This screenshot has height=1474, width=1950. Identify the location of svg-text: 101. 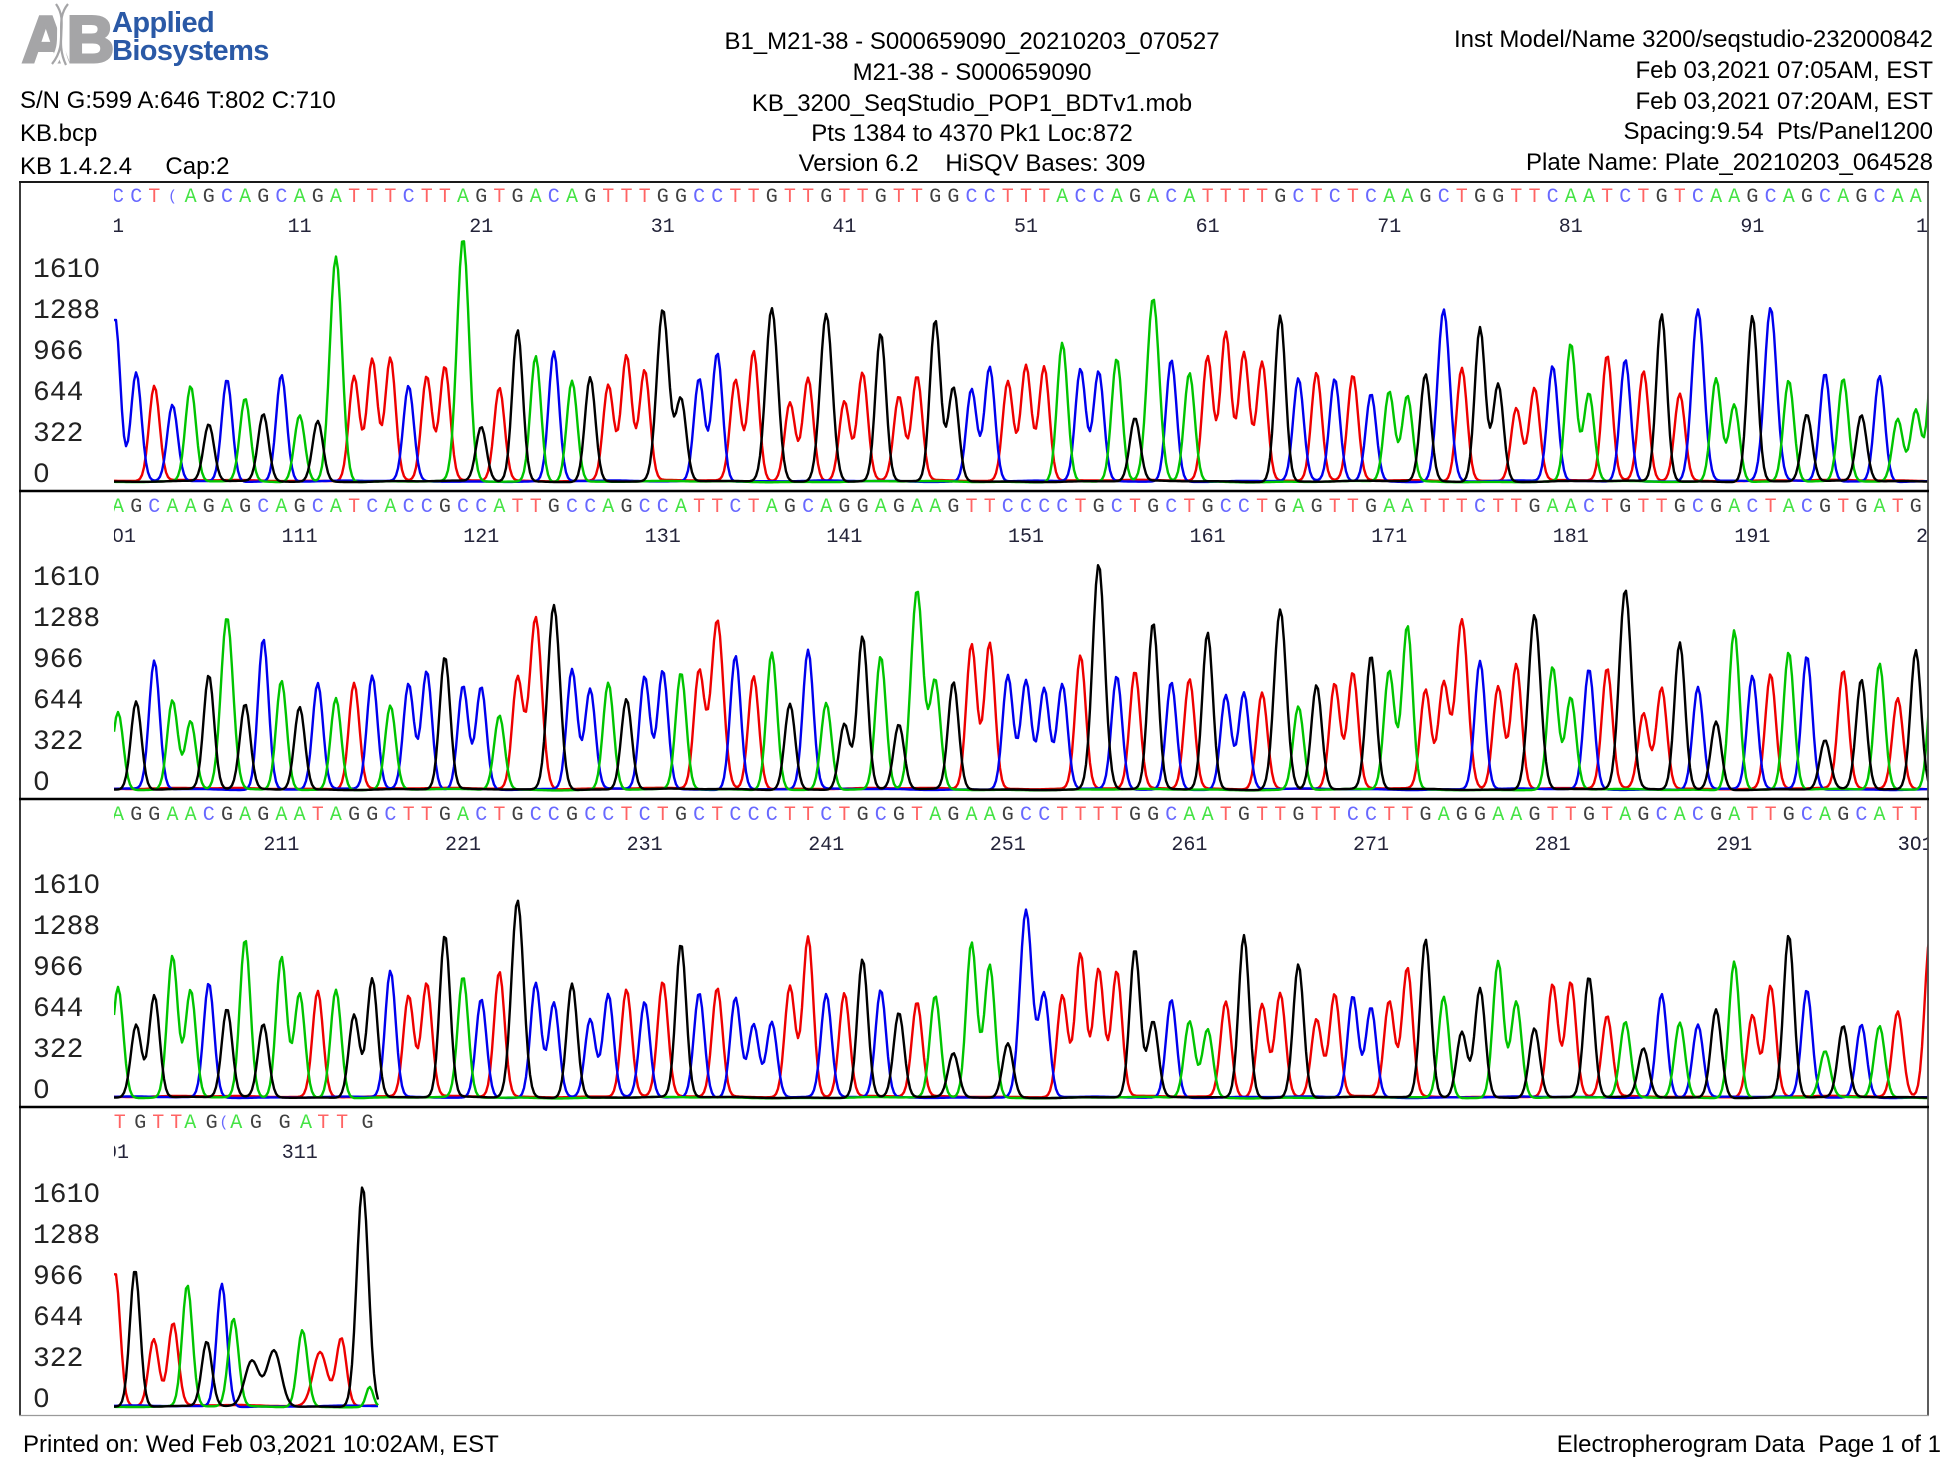
(1933, 227).